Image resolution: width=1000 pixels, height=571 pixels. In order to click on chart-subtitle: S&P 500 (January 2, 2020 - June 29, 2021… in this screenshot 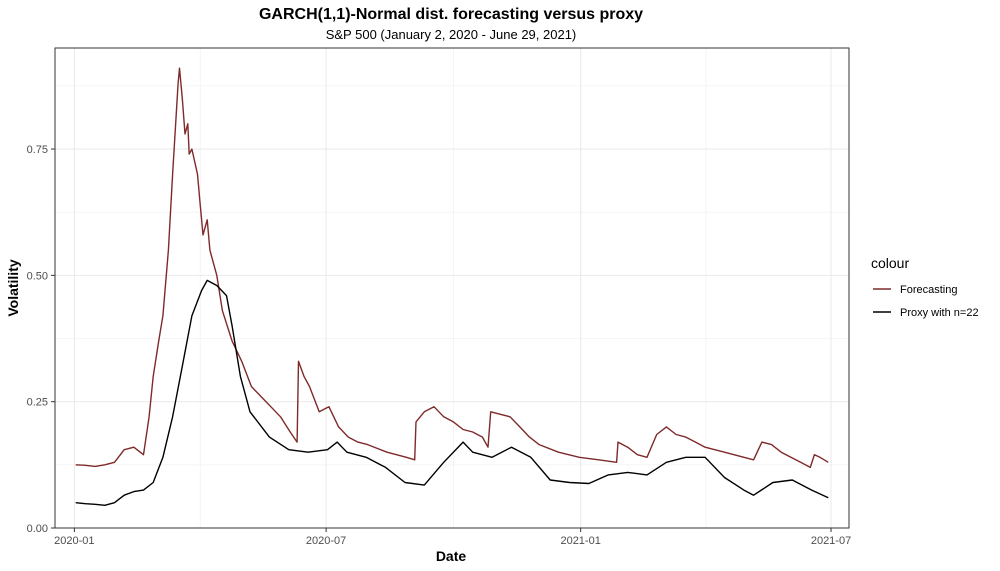, I will do `click(451, 34)`.